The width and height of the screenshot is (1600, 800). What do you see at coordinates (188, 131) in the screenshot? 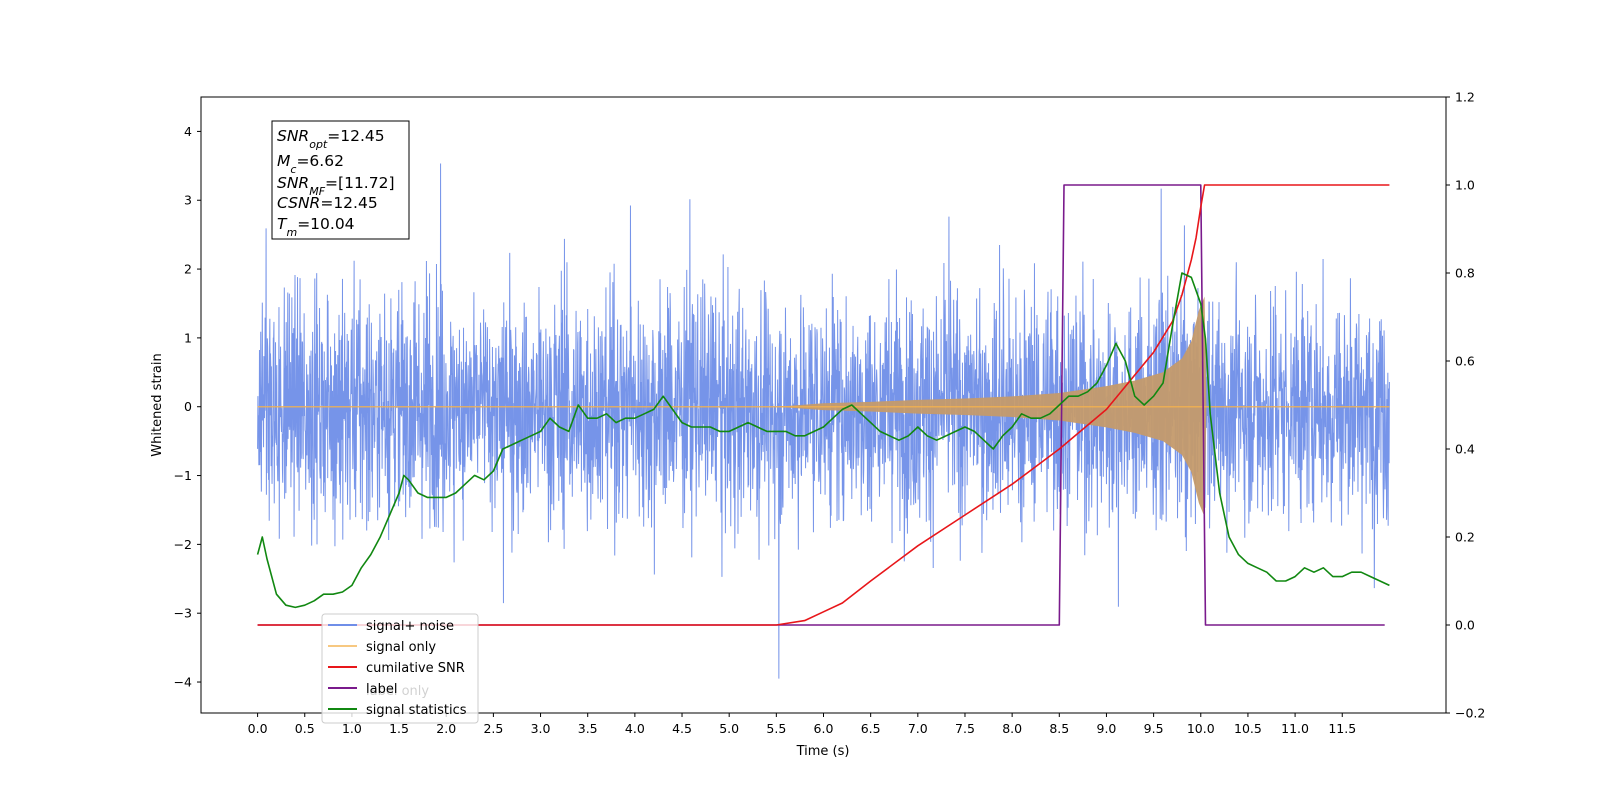
I see `y-tick-label: 4` at bounding box center [188, 131].